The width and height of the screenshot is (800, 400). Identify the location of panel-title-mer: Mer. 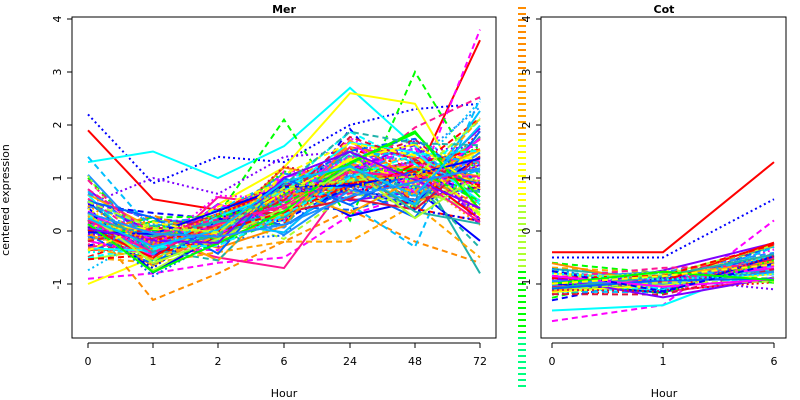
(284, 9).